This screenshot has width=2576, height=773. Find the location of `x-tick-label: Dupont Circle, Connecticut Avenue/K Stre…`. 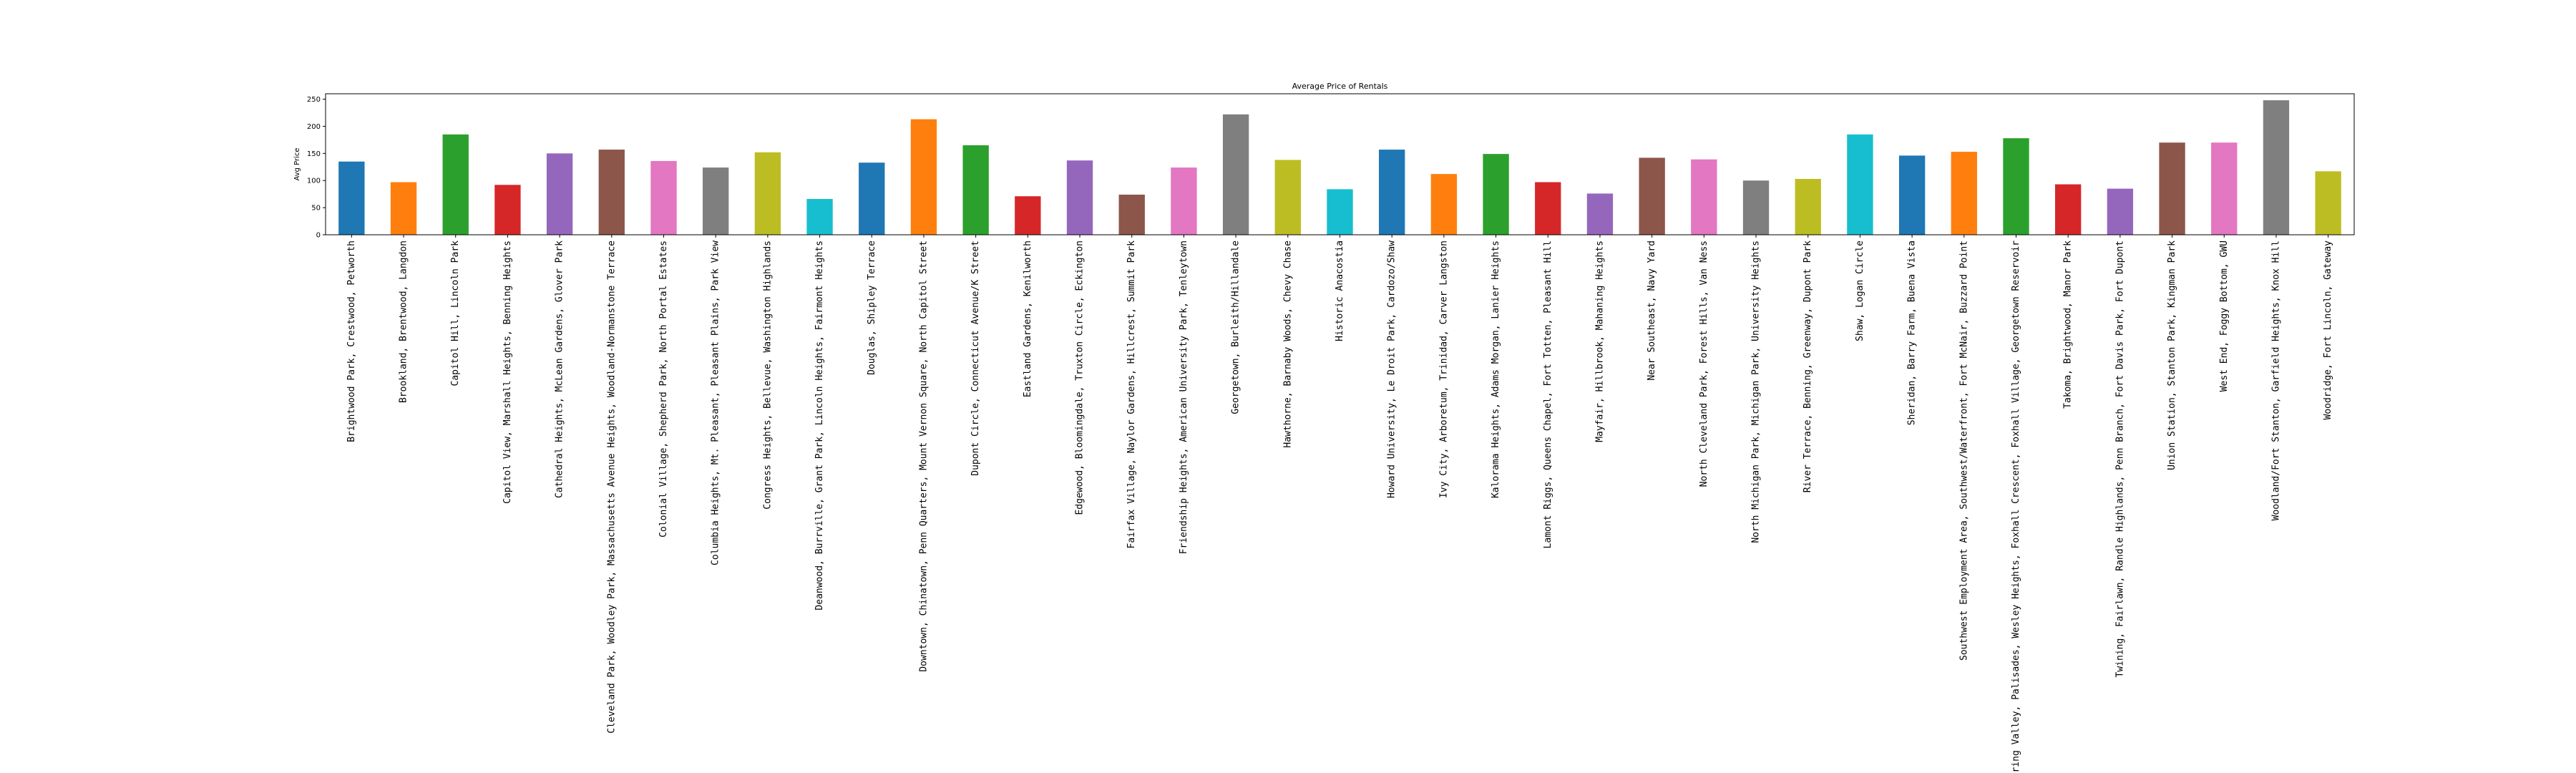

x-tick-label: Dupont Circle, Connecticut Avenue/K Stre… is located at coordinates (975, 358).